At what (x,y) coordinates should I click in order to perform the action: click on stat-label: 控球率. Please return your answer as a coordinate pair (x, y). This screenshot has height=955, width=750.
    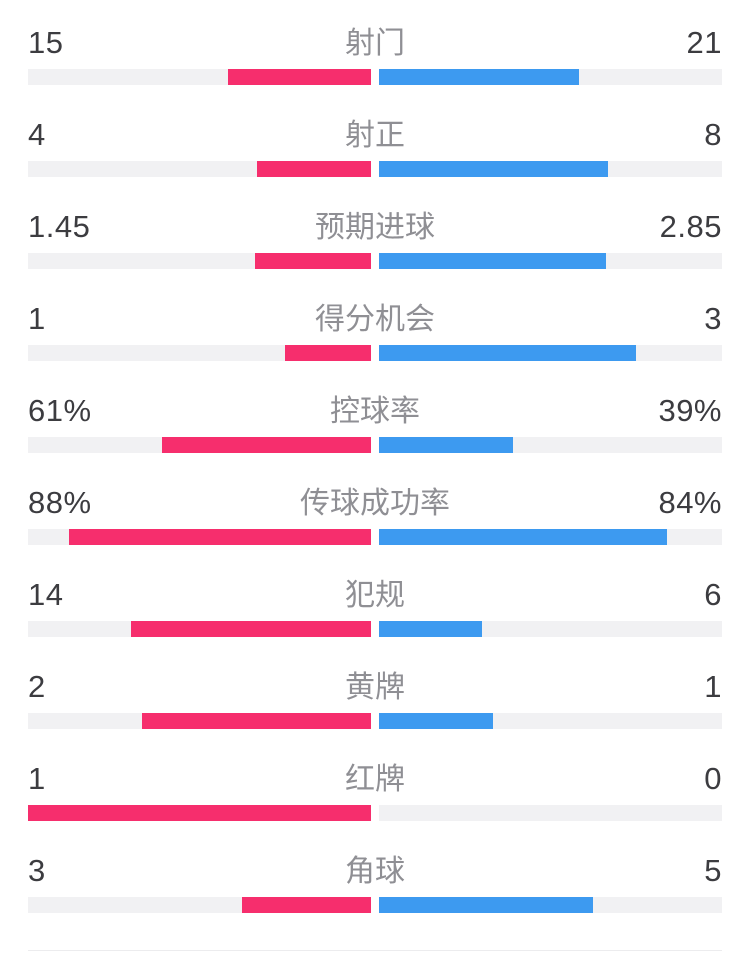
    Looking at the image, I should click on (375, 411).